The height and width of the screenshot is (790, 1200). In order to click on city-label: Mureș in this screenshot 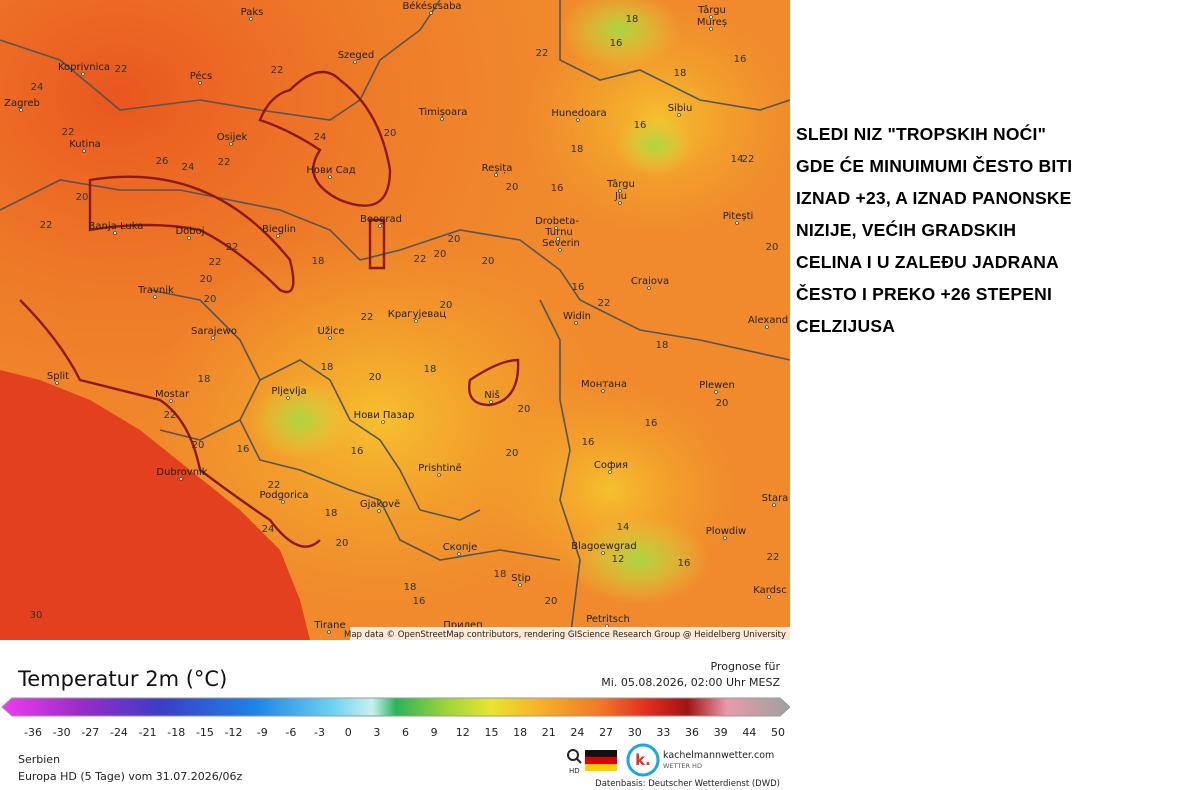, I will do `click(712, 22)`.